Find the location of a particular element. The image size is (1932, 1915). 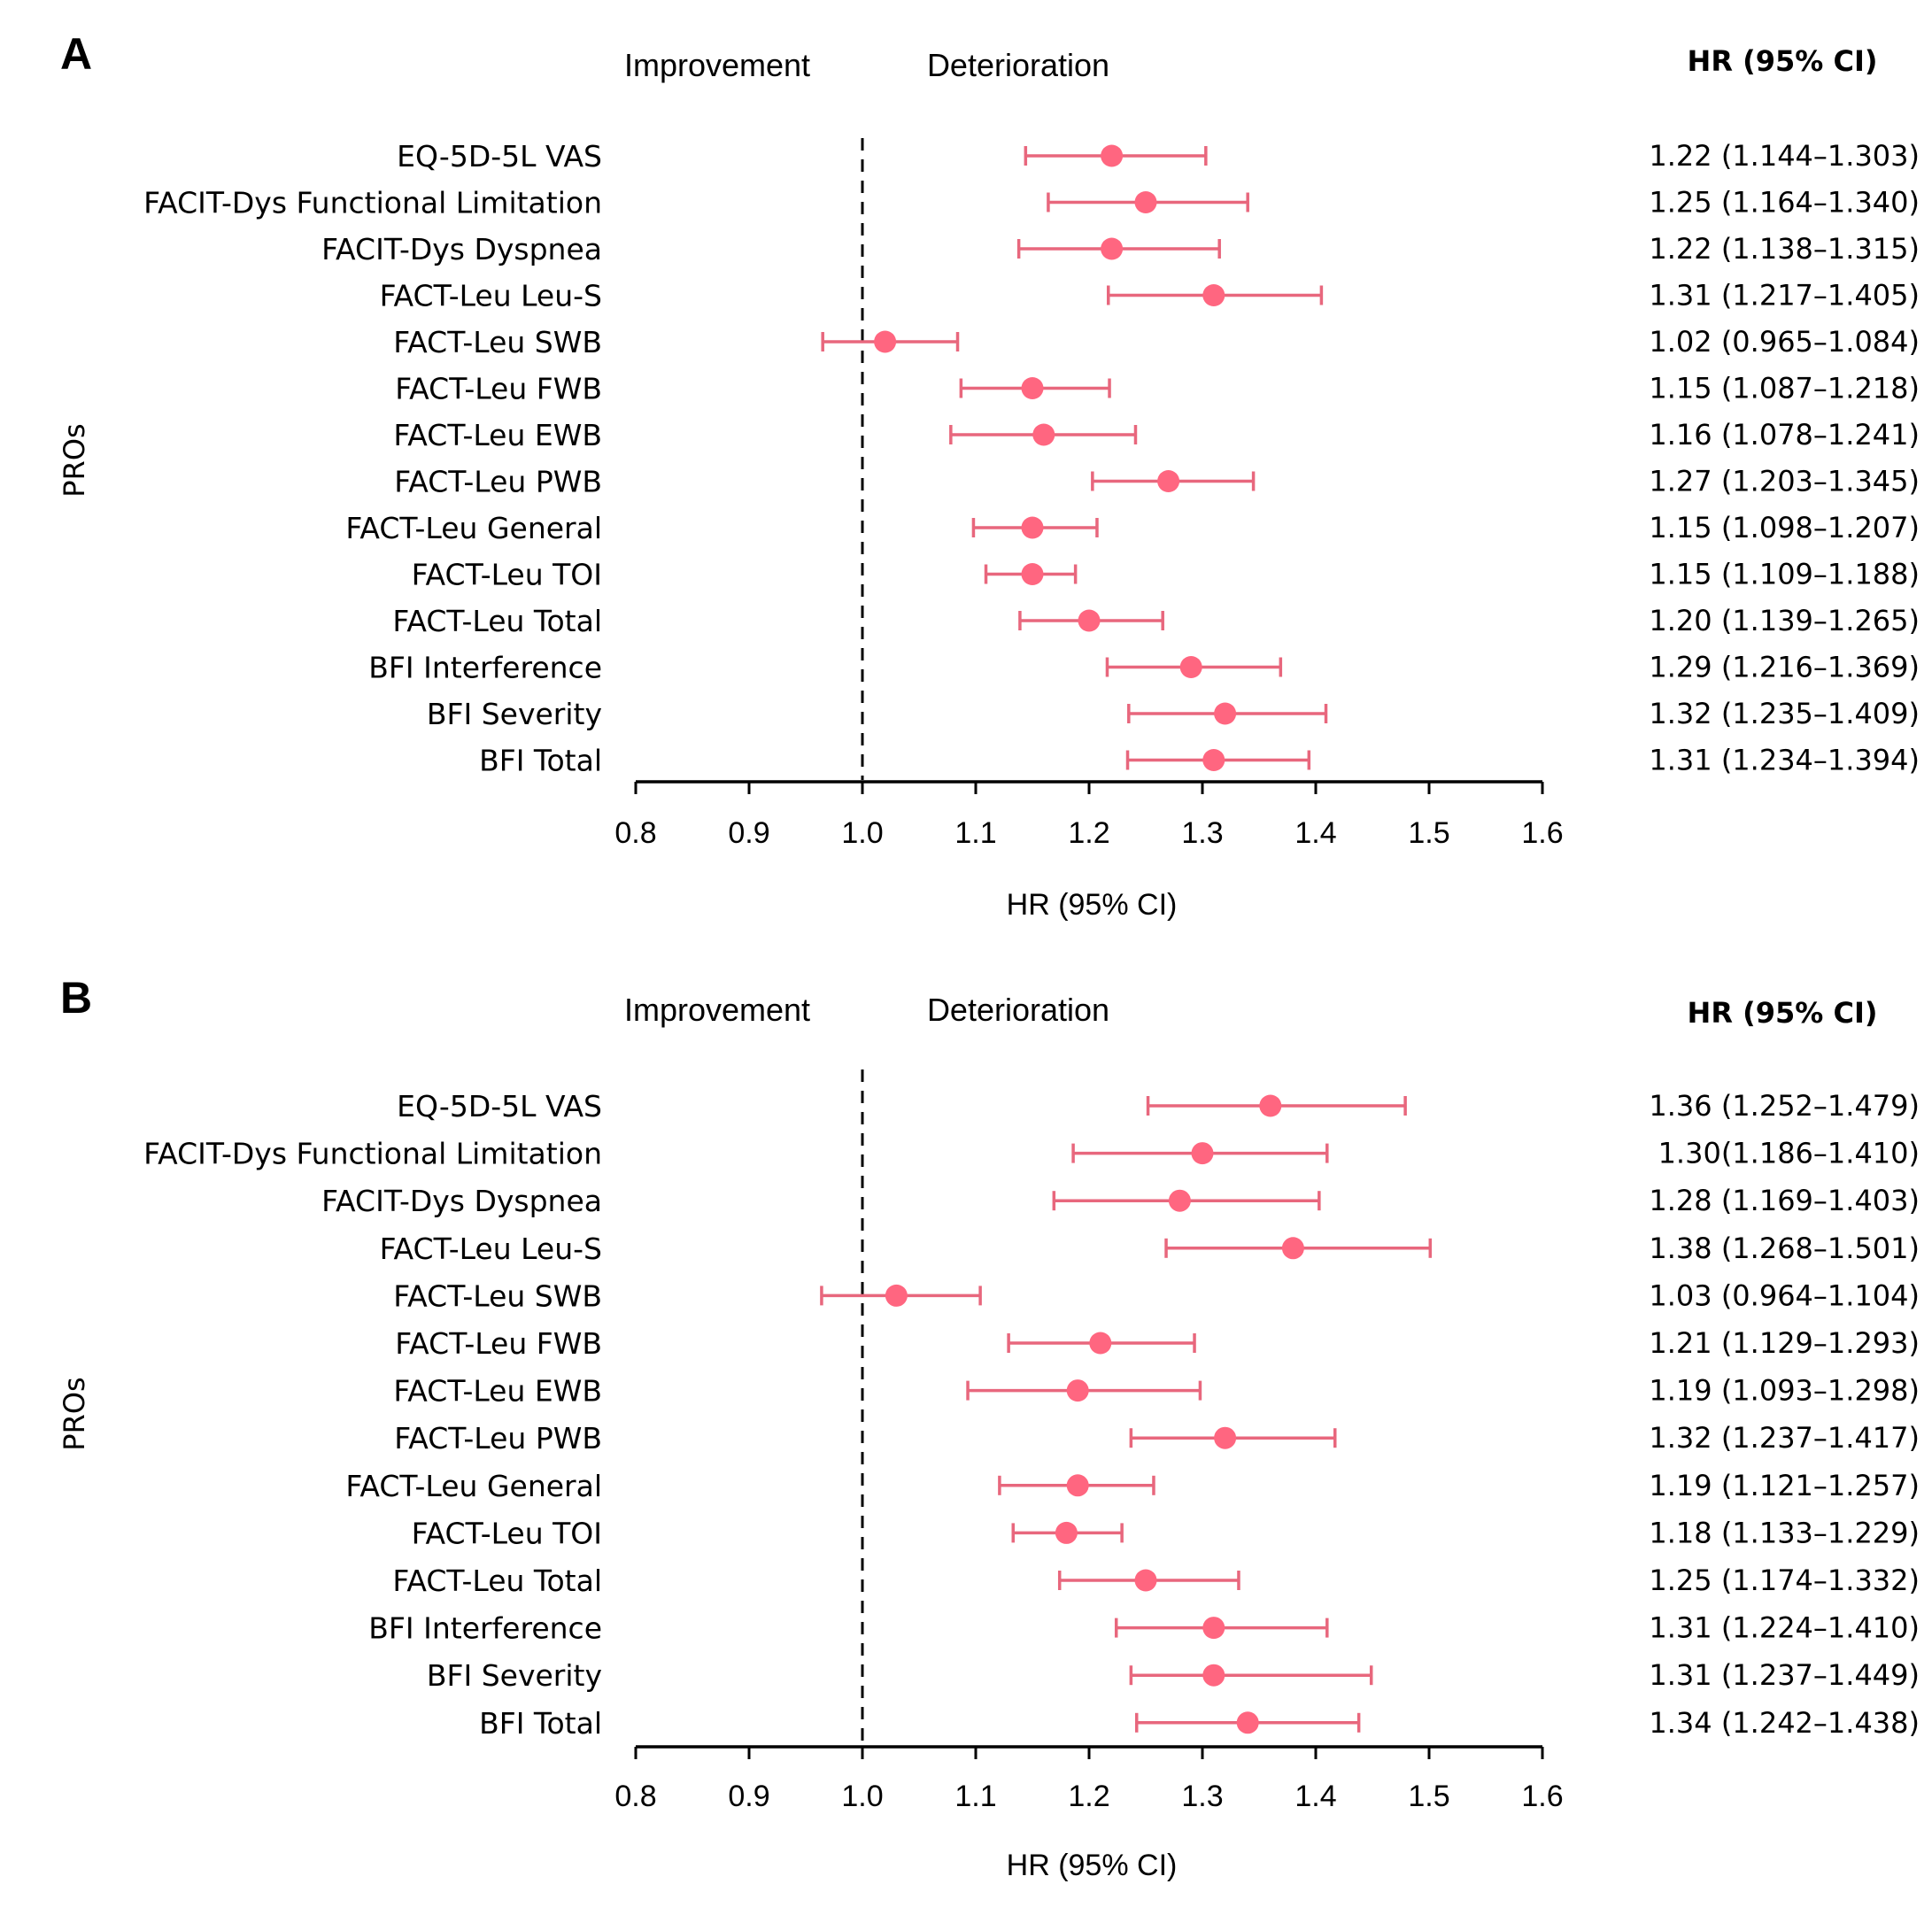

forest-row: BFI Total 1.34 (1.242–1.438) is located at coordinates (1199, 1723).